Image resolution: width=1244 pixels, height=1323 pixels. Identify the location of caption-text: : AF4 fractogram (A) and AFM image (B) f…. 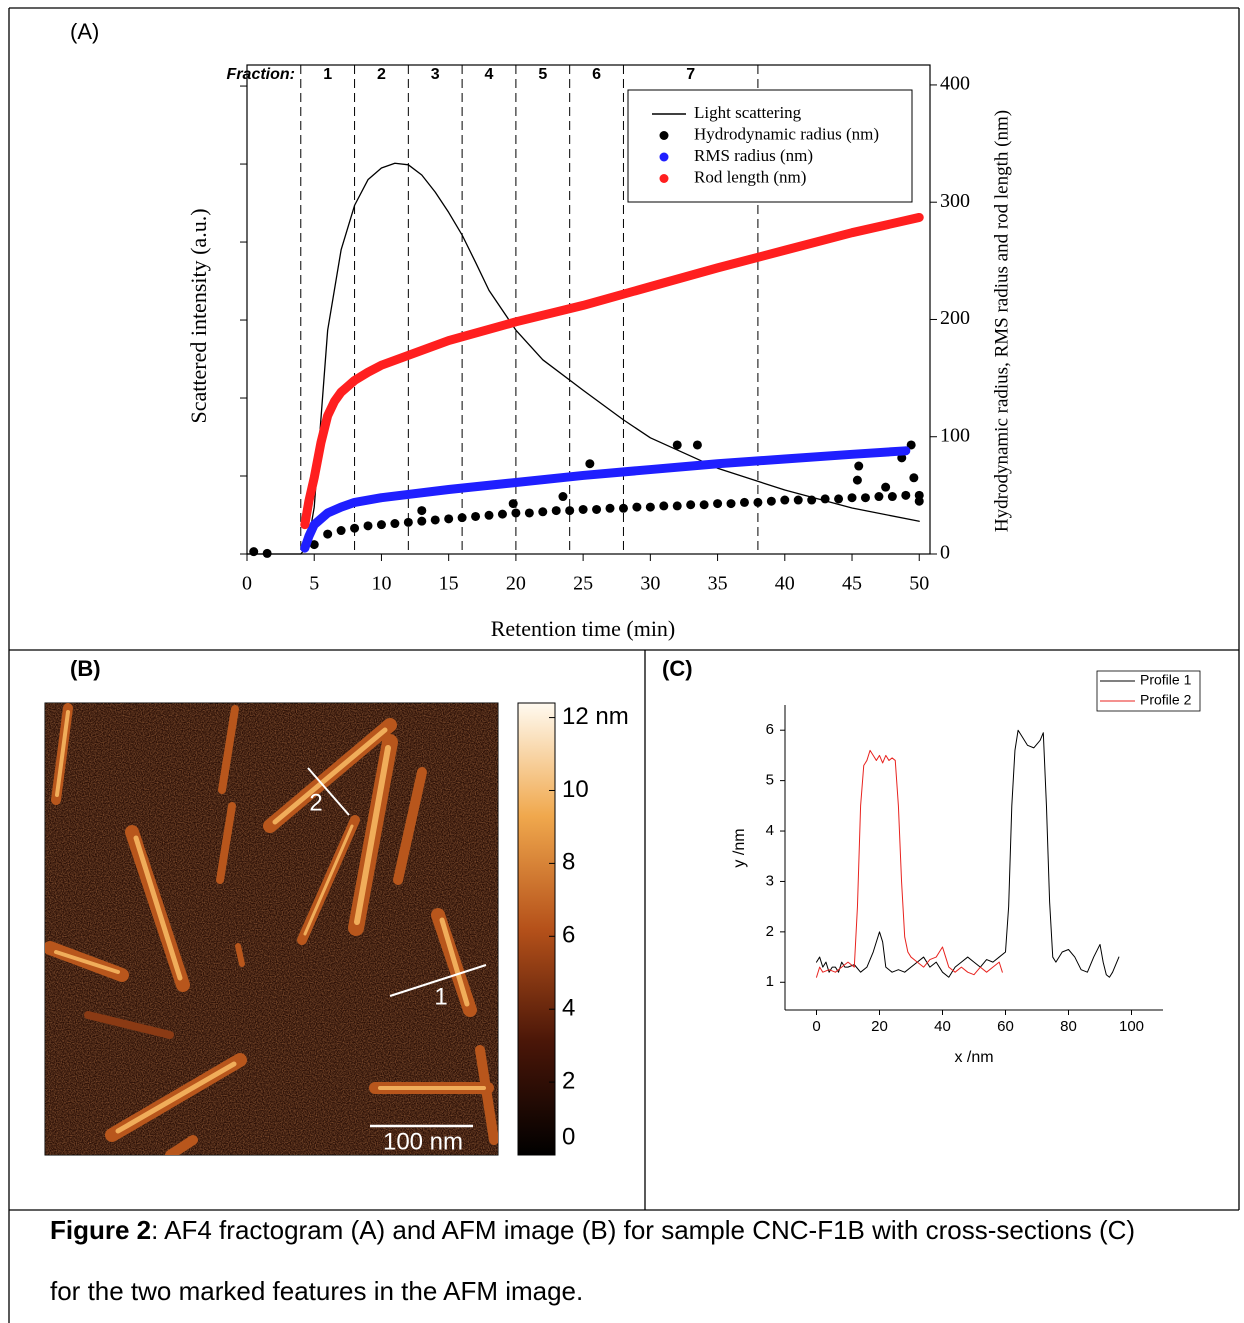
(643, 1230).